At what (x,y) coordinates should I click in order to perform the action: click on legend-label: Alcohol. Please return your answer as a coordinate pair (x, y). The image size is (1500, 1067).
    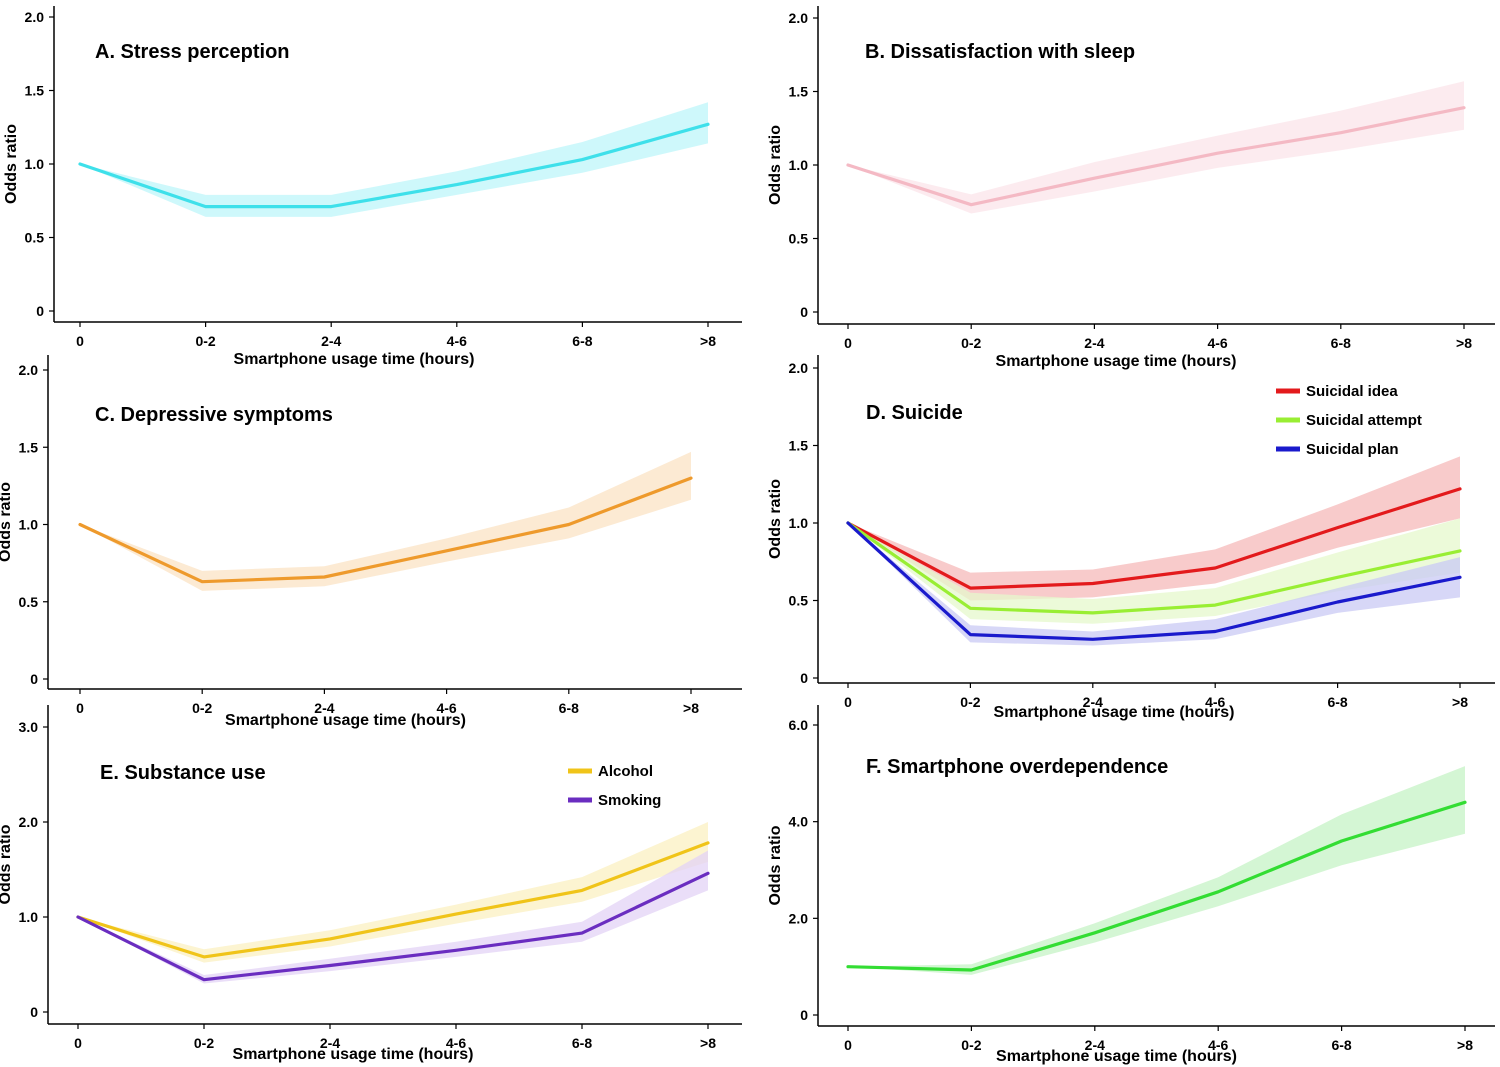
    Looking at the image, I should click on (625, 771).